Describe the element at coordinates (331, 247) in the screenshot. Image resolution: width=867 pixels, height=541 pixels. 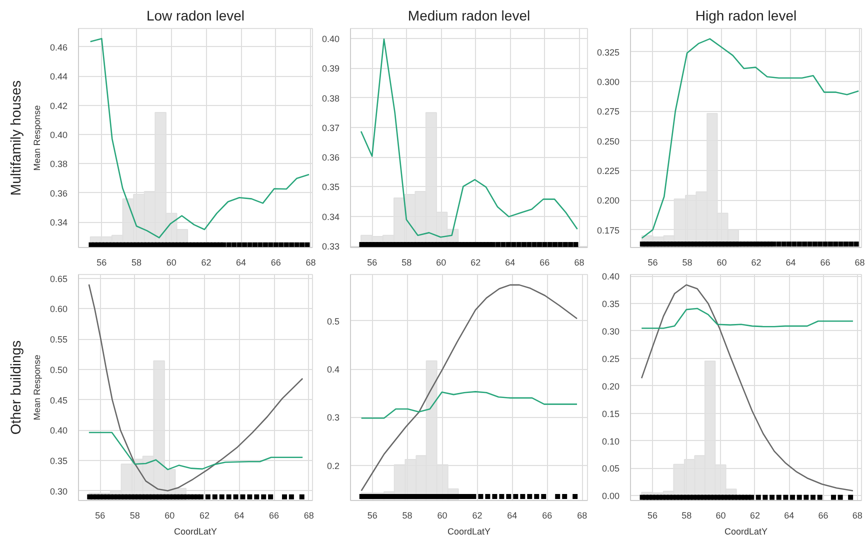
I see `y-tick-label: 0.33` at that location.